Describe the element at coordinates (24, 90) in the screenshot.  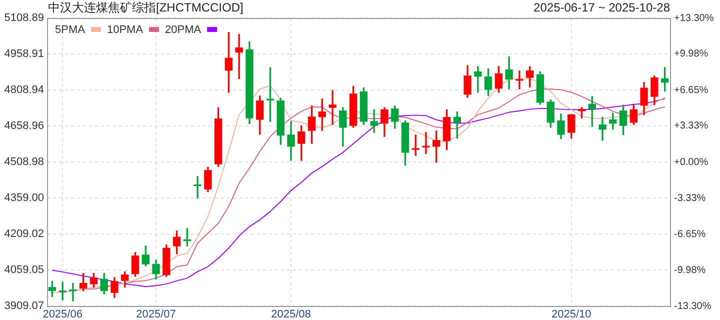
I see `y-tick-label: 4808.94` at that location.